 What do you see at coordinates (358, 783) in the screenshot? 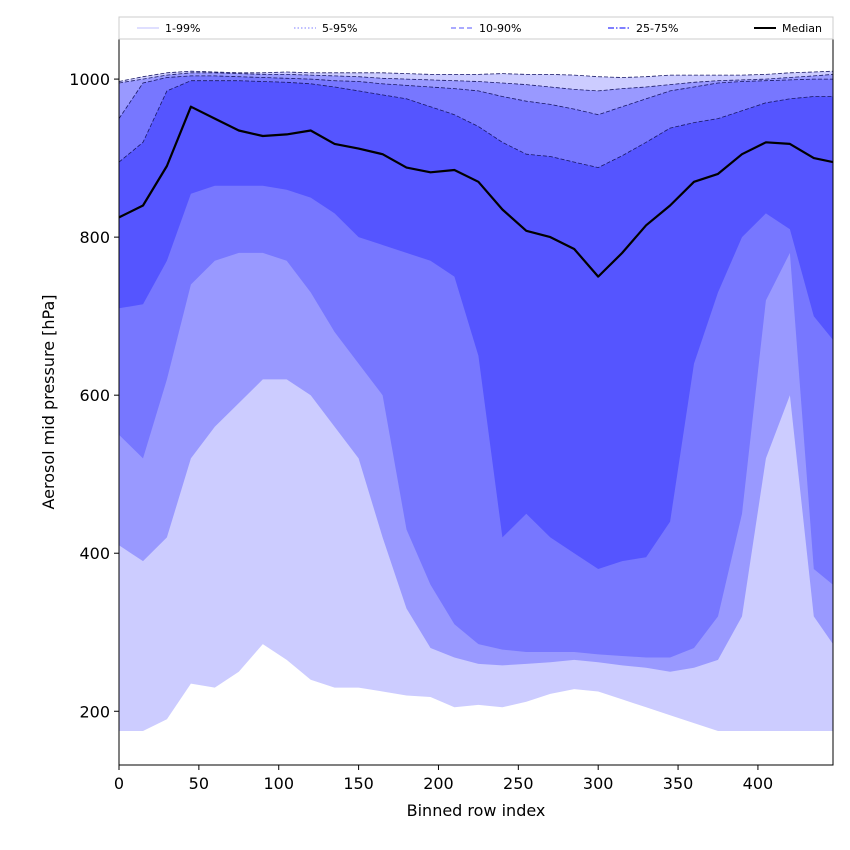
I see `x-tick-label: 150` at bounding box center [358, 783].